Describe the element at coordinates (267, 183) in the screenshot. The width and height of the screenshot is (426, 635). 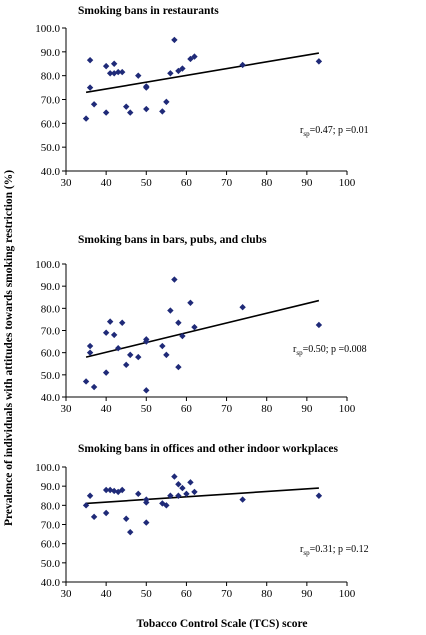
I see `x-tick-label: 80` at that location.